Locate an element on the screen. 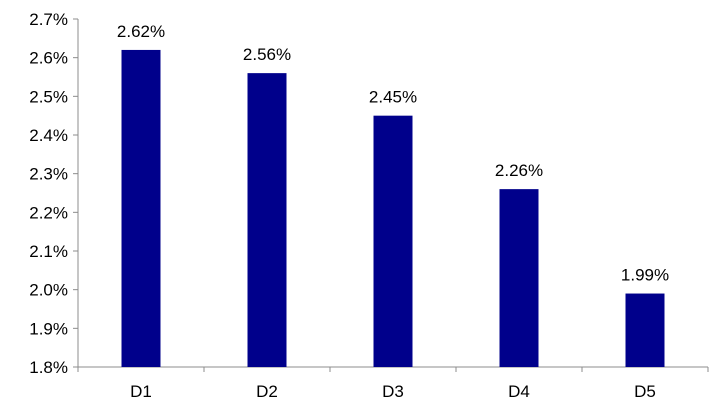  data-label-d5: 1.99% is located at coordinates (645, 275).